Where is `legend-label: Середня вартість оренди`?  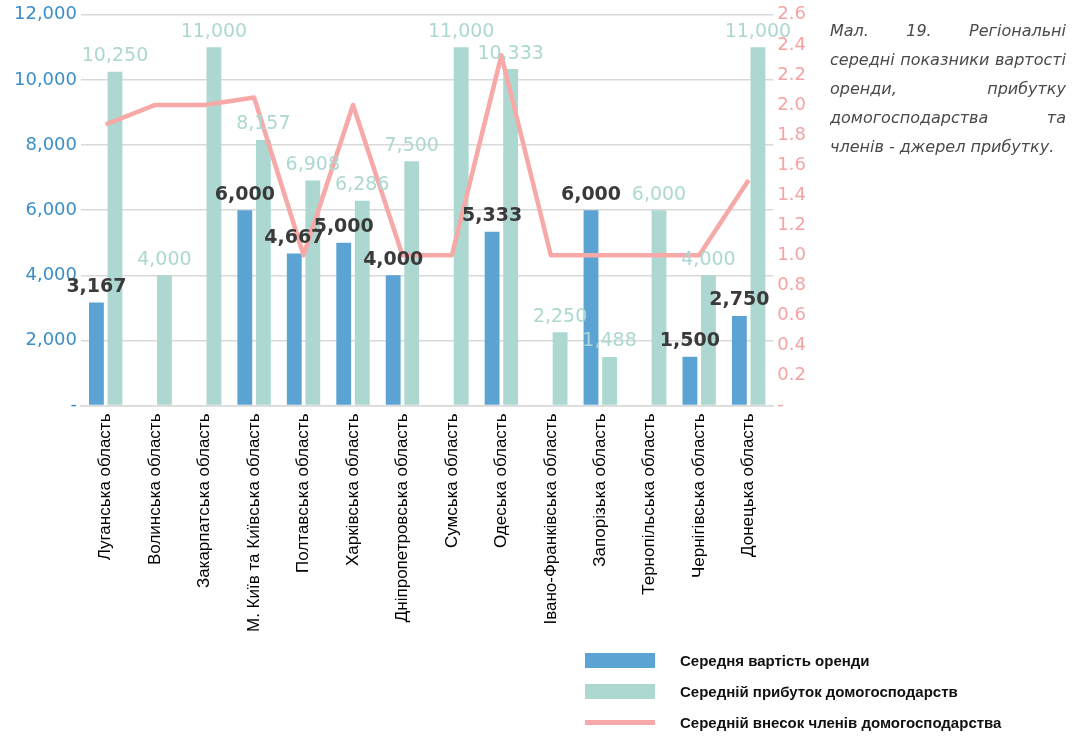 legend-label: Середня вартість оренди is located at coordinates (775, 660).